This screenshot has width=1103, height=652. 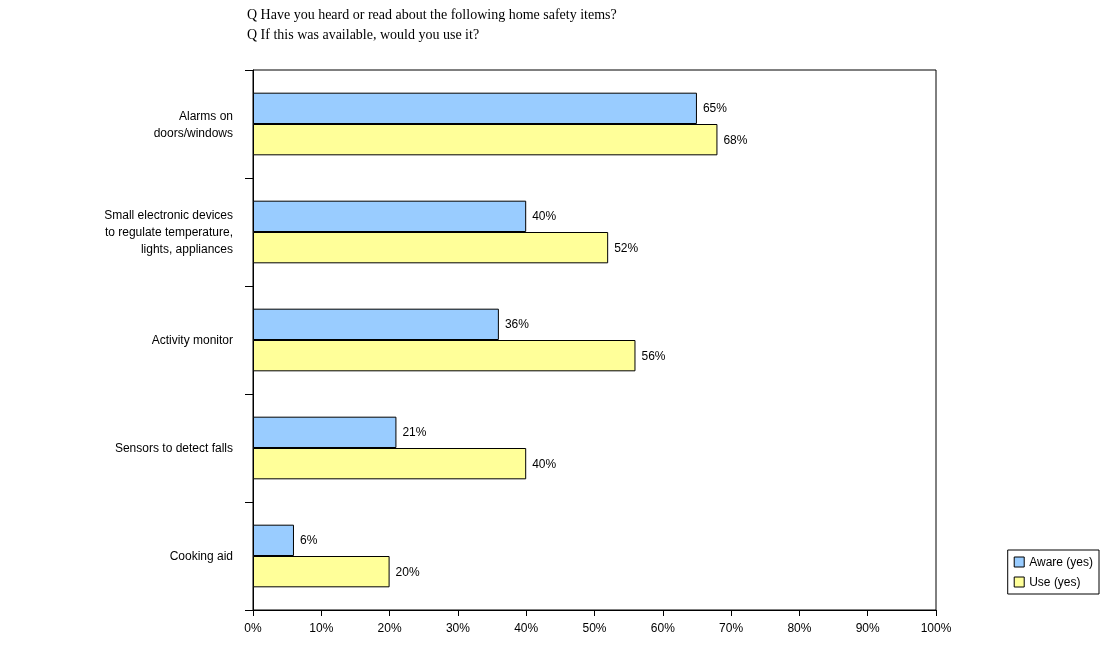 I want to click on y-tick-label: Small electronic devices to regulate temperature, lights, appliances, so click(x=168, y=232).